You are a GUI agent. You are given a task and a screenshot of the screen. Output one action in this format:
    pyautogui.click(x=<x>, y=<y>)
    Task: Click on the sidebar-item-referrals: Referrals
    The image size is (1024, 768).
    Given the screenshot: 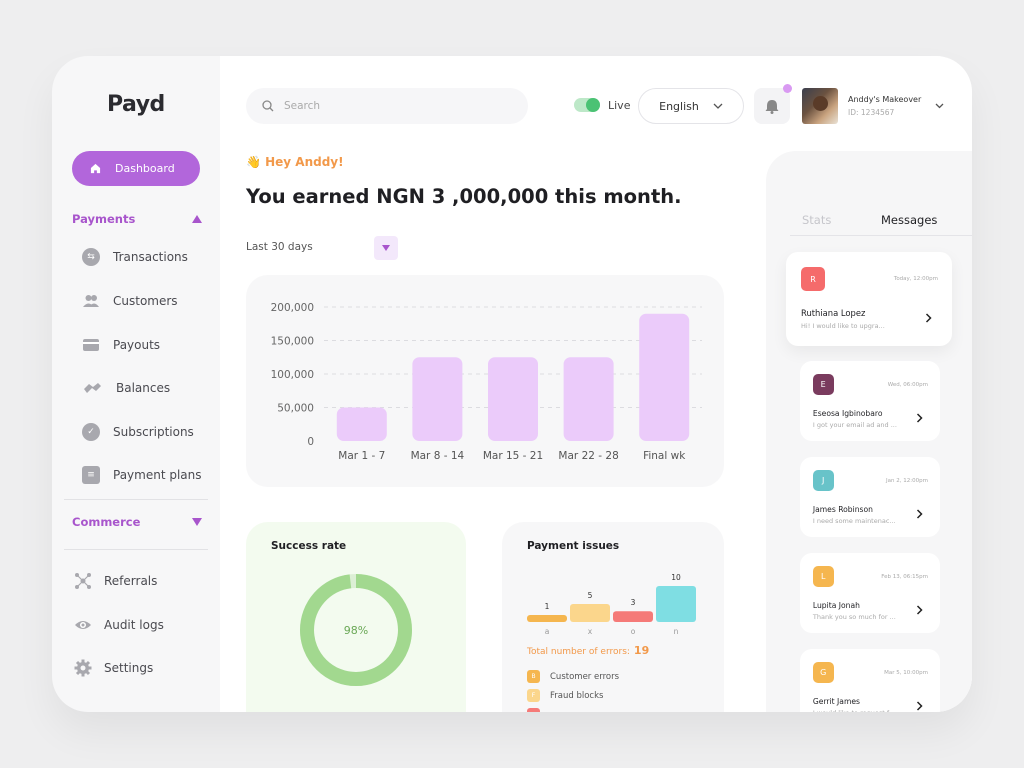 What is the action you would take?
    pyautogui.click(x=115, y=581)
    